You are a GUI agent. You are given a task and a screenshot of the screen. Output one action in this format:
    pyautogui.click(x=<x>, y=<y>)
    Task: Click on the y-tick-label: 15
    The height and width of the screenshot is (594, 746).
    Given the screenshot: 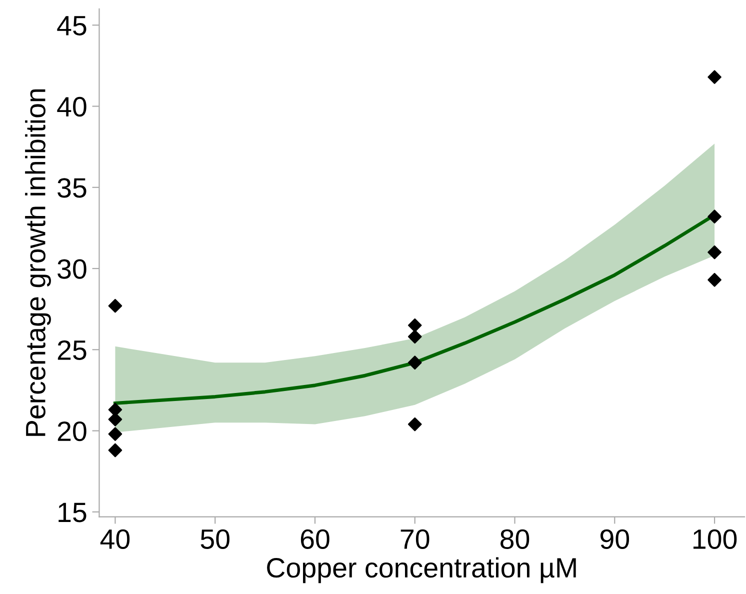 What is the action you would take?
    pyautogui.click(x=72, y=512)
    